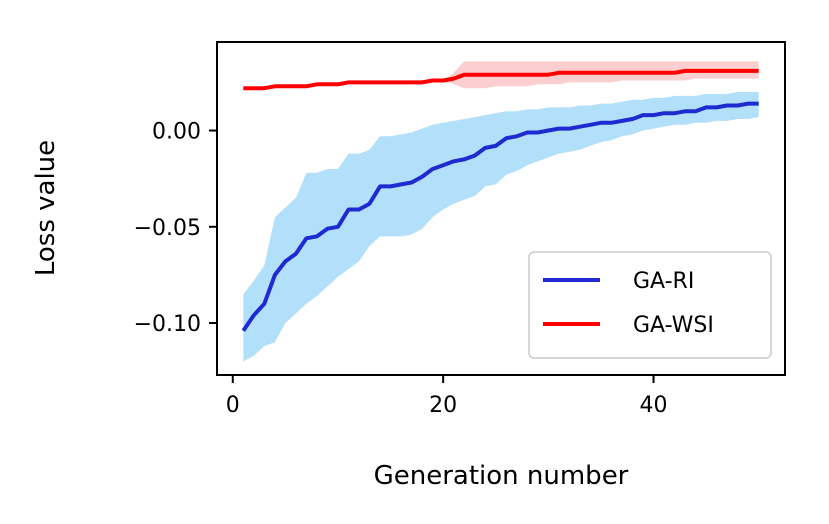  I want to click on legend-box, so click(650, 305).